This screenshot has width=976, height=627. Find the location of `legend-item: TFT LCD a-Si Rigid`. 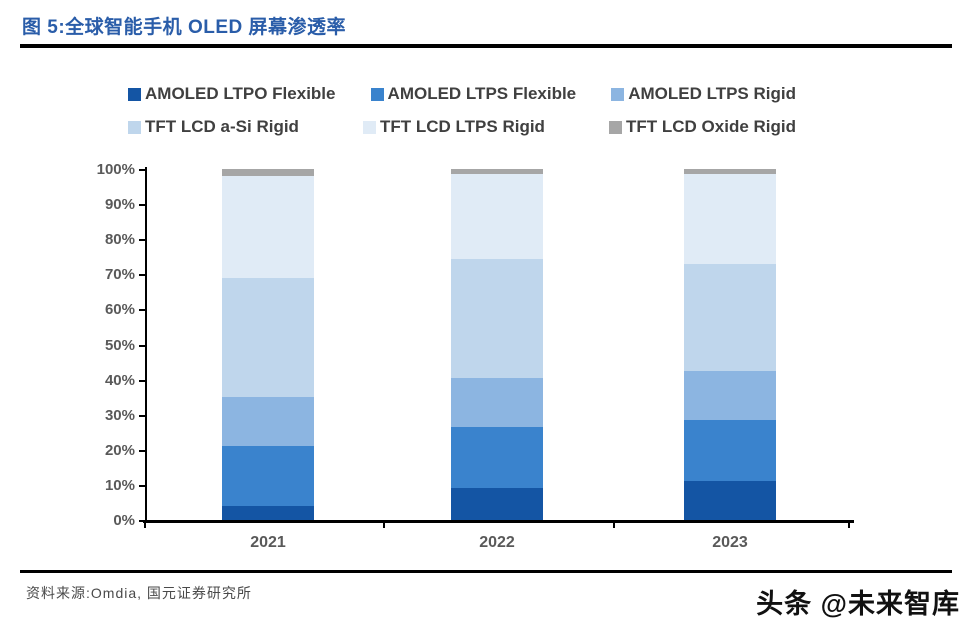

legend-item: TFT LCD a-Si Rigid is located at coordinates (213, 127).